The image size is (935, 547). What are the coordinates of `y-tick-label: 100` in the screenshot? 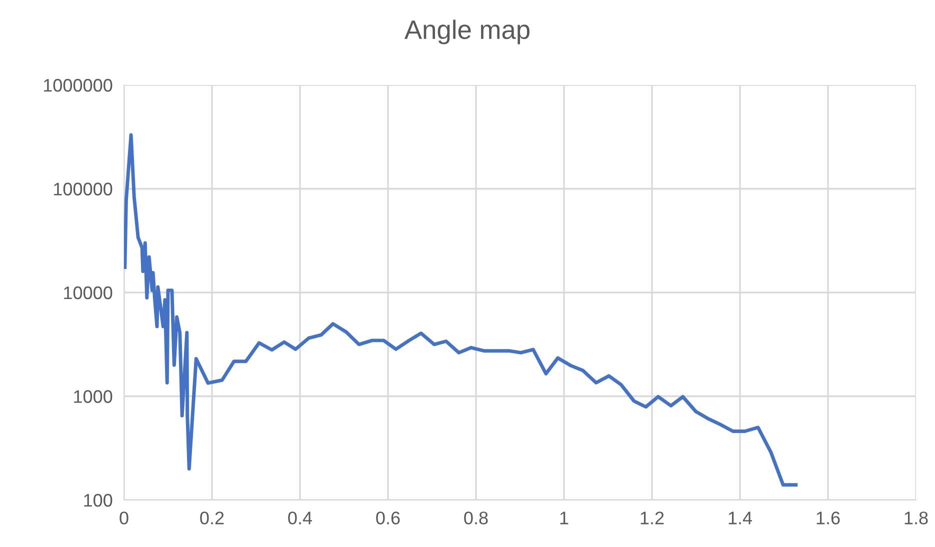 It's located at (98, 500).